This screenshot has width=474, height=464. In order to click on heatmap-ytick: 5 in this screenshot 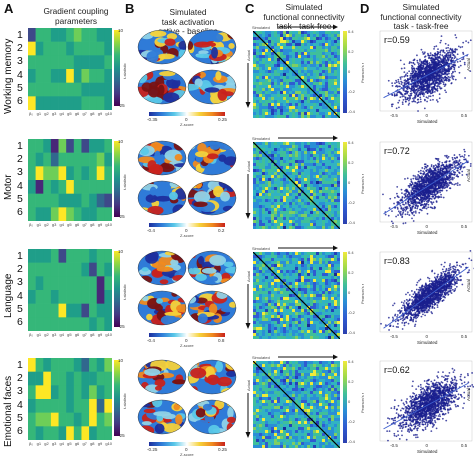, I will do `click(20, 88)`.